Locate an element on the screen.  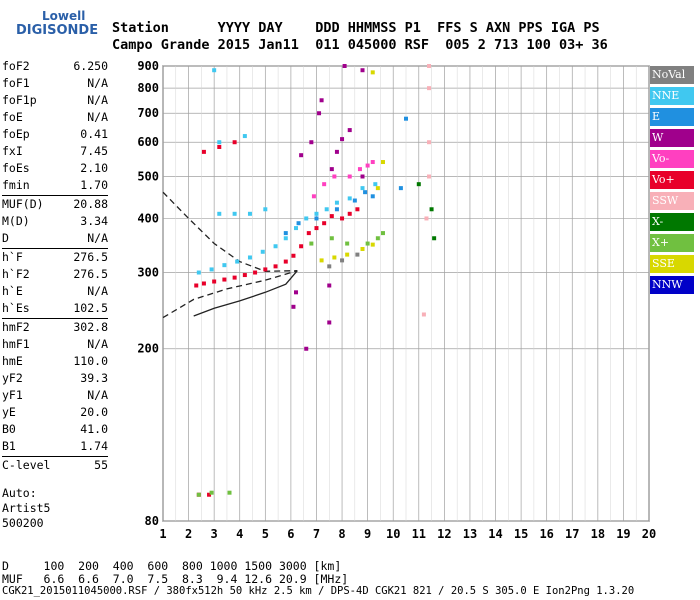
x-tick-label: 5 is located at coordinates (265, 534).